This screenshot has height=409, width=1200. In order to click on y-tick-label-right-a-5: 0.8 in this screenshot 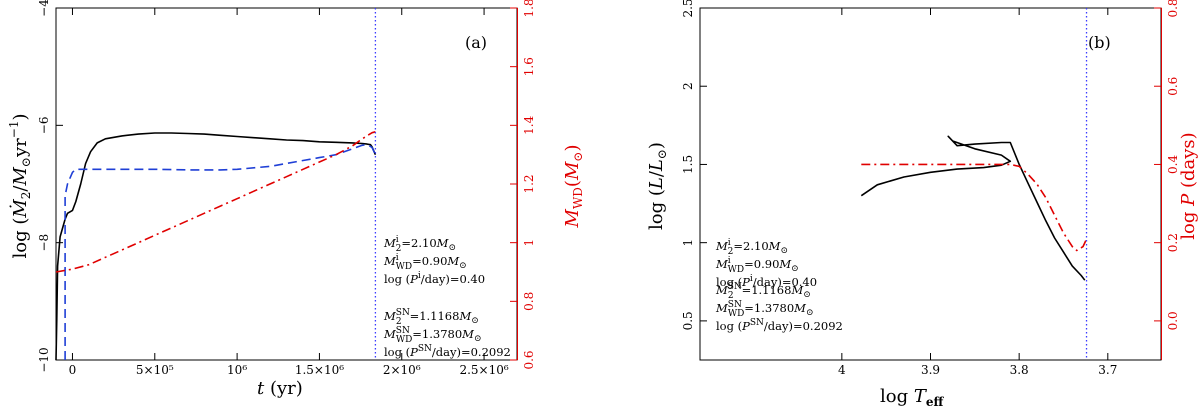, I will do `click(529, 301)`.